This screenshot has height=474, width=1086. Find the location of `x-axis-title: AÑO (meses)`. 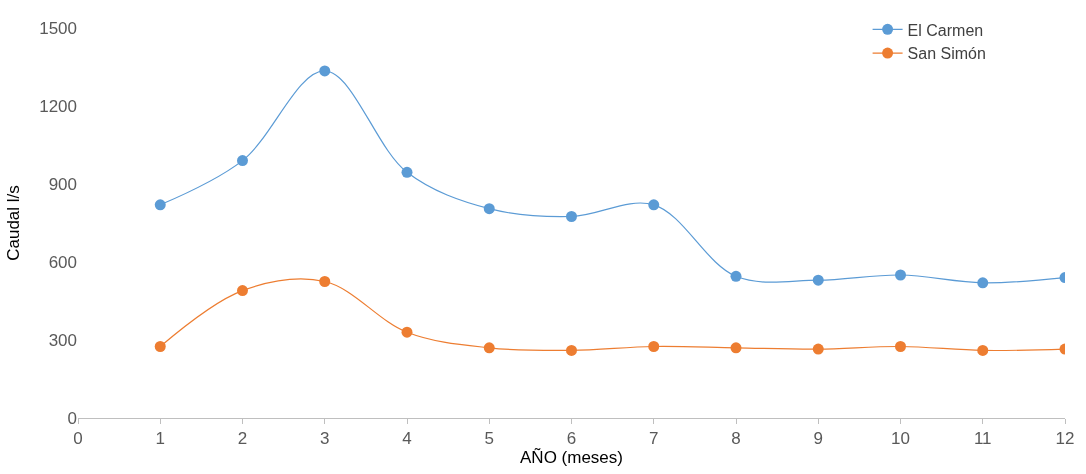

x-axis-title: AÑO (meses) is located at coordinates (571, 458).